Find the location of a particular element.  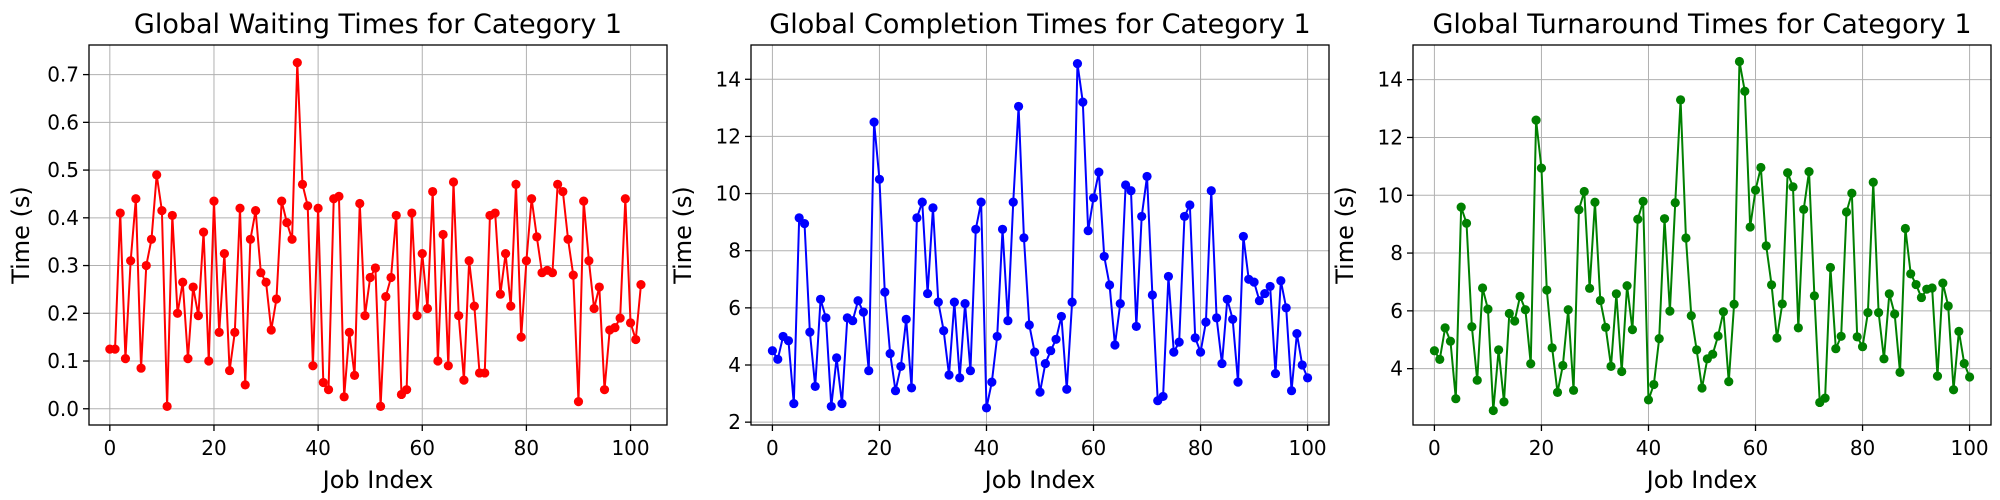

y-tick-label: 14 is located at coordinates (1390, 80).